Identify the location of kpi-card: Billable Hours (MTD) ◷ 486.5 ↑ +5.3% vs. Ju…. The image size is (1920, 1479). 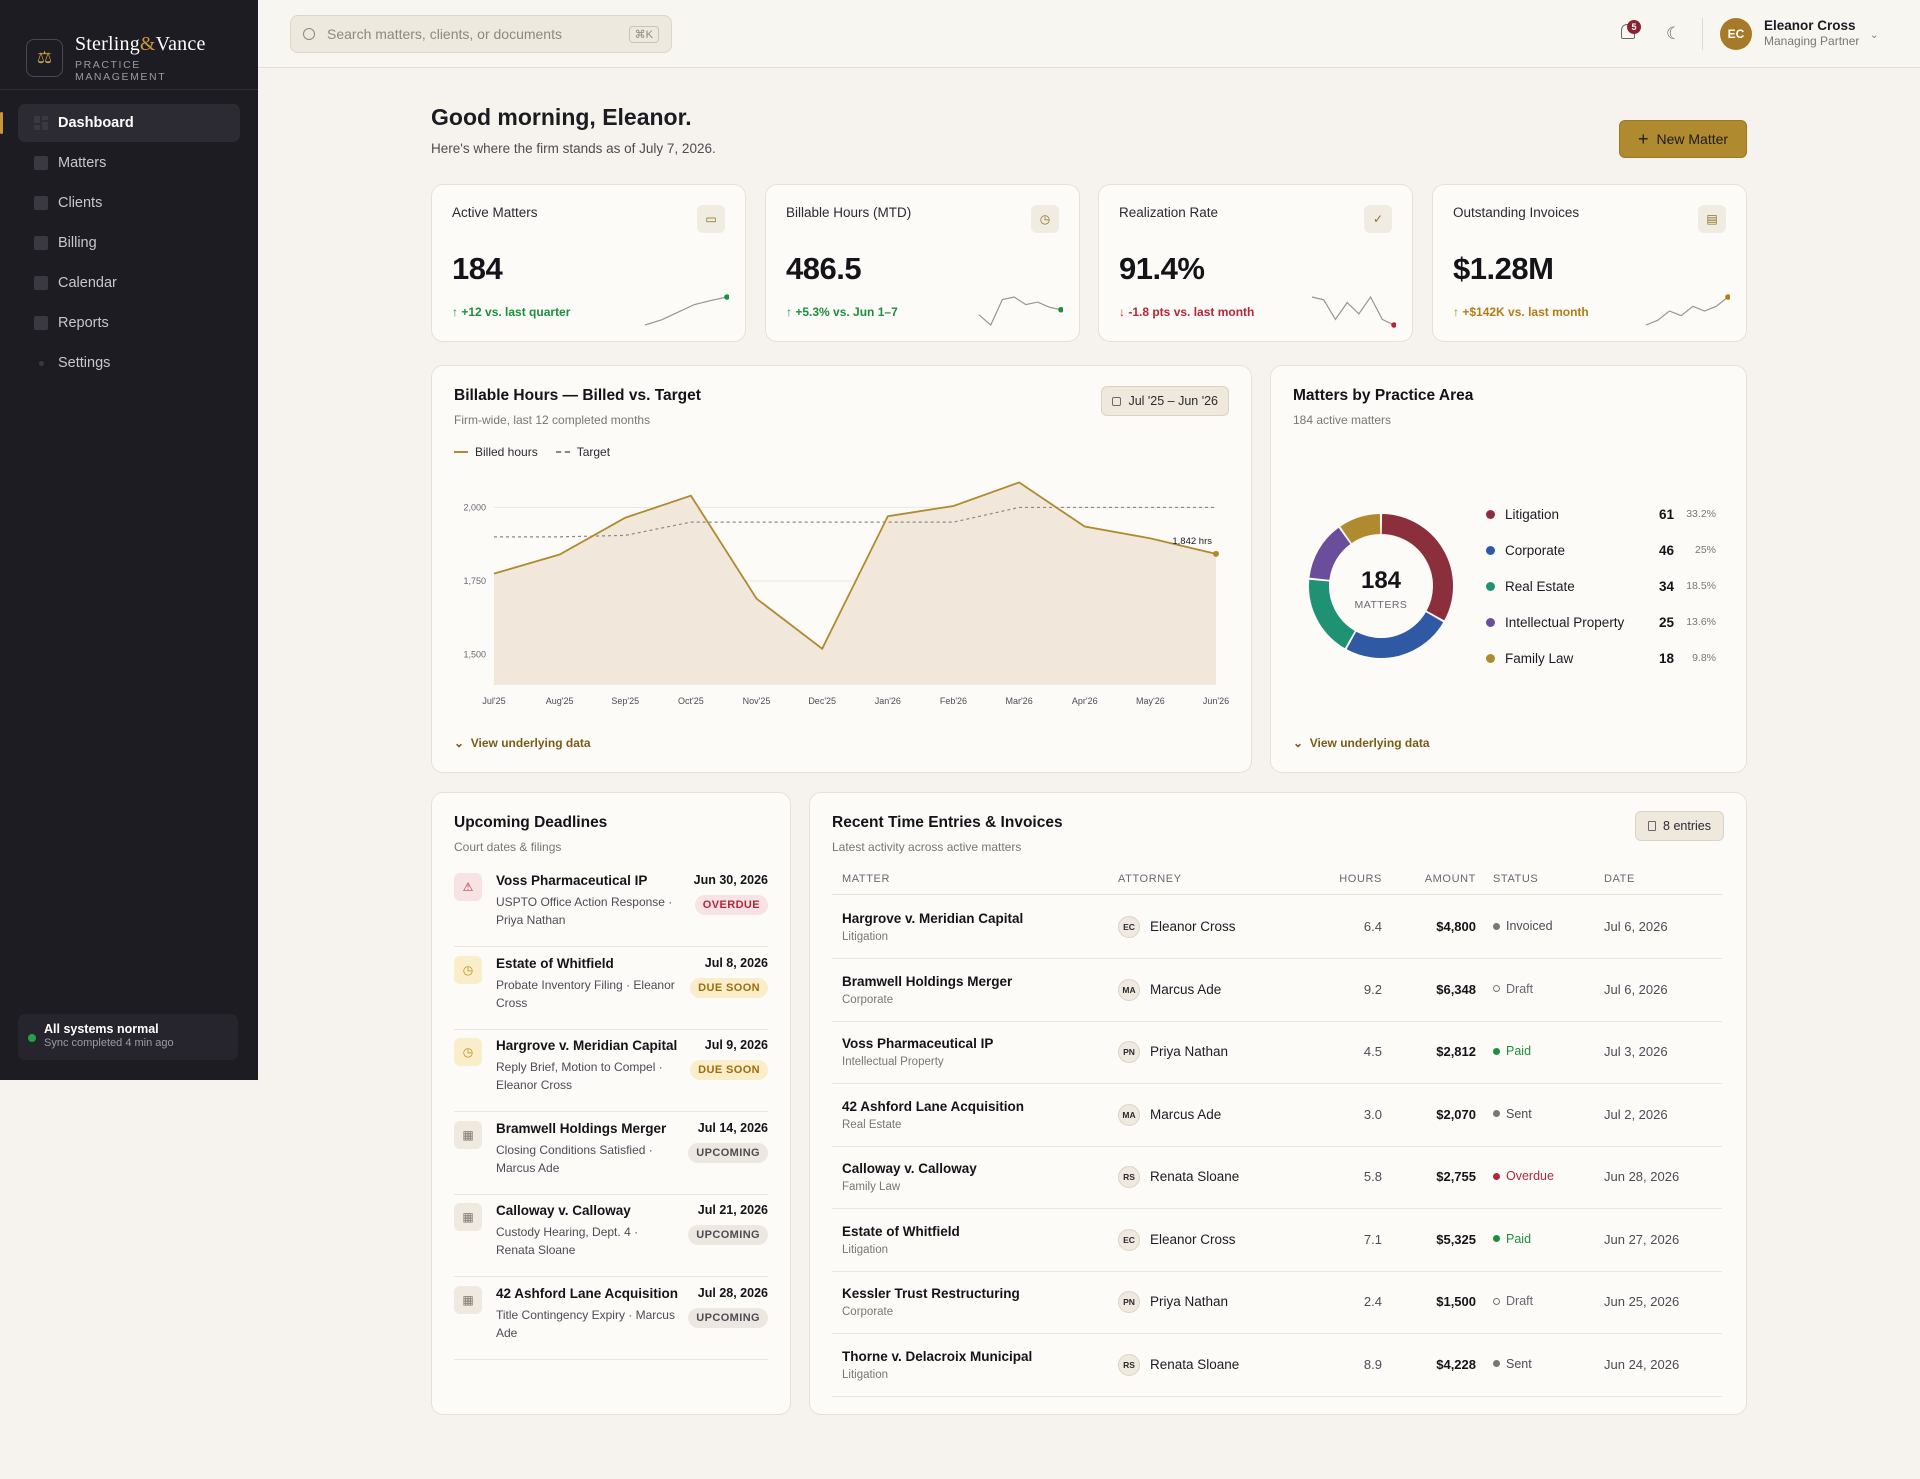
(922, 263).